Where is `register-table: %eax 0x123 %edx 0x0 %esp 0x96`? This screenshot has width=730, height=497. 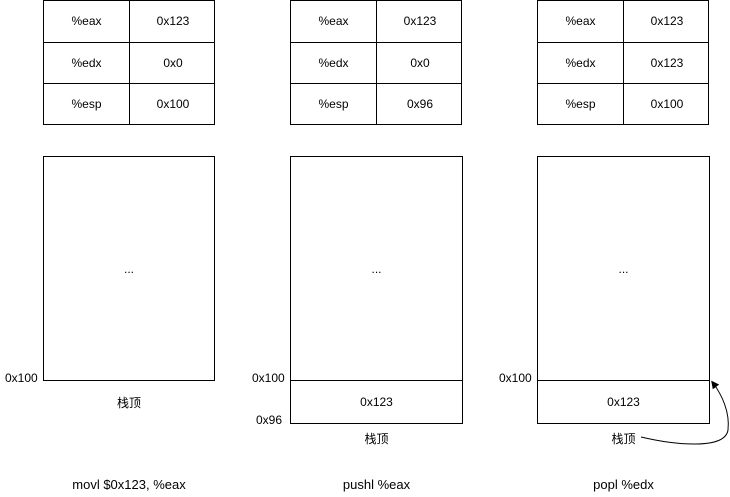
register-table: %eax 0x123 %edx 0x0 %esp 0x96 is located at coordinates (376, 62).